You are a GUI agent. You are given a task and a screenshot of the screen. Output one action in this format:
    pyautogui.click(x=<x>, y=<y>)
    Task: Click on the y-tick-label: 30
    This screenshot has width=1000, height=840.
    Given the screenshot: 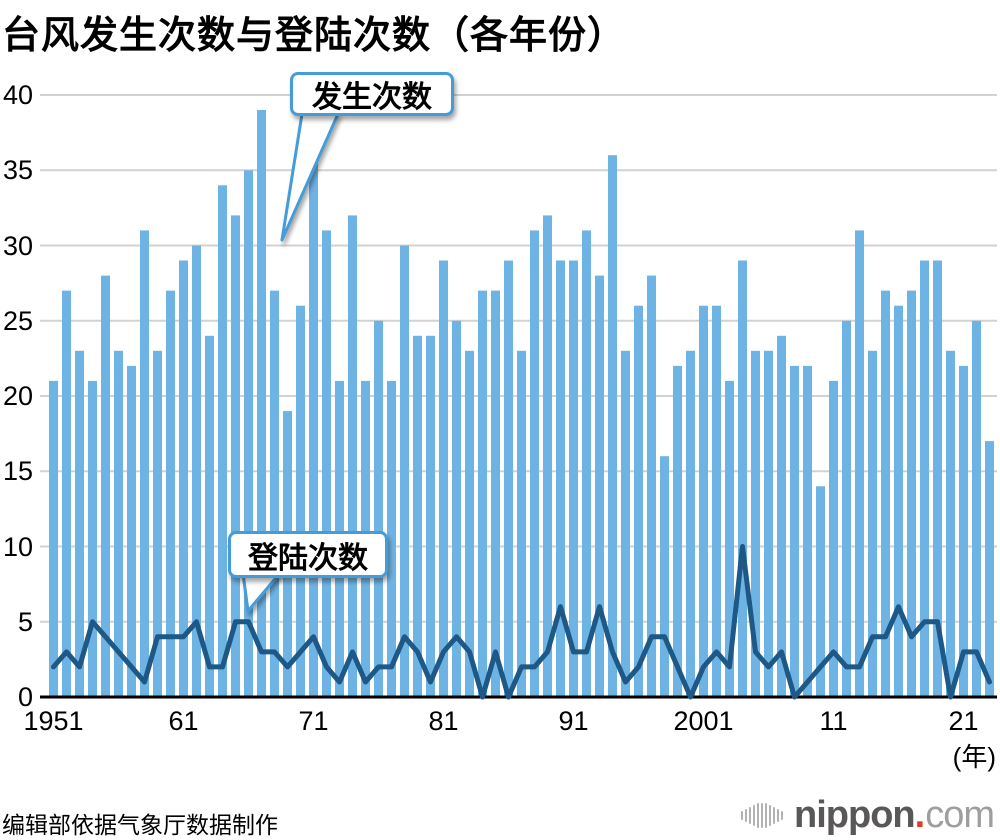 What is the action you would take?
    pyautogui.click(x=17, y=245)
    